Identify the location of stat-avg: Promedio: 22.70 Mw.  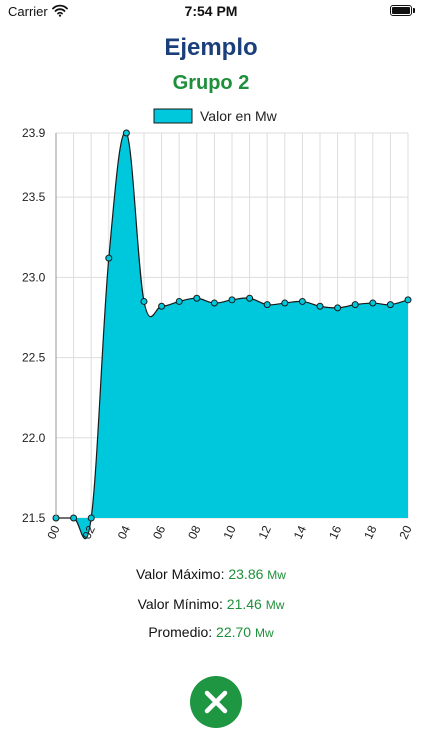
(211, 632).